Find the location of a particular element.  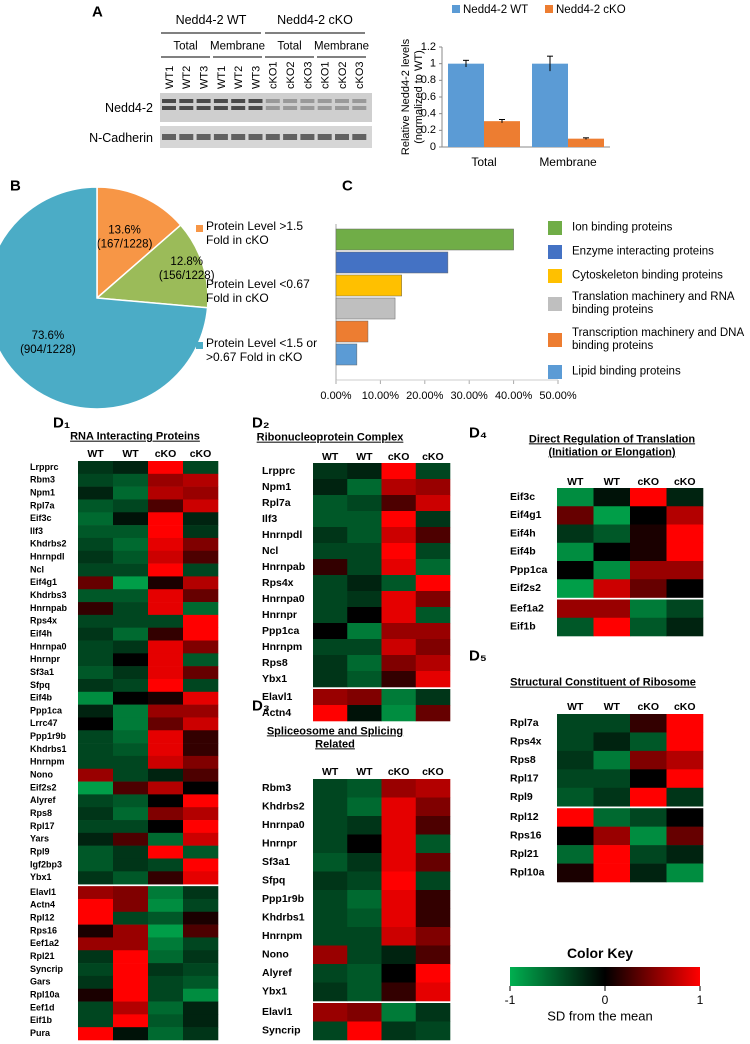

y-tick-label: 0.2 is located at coordinates (428, 130).